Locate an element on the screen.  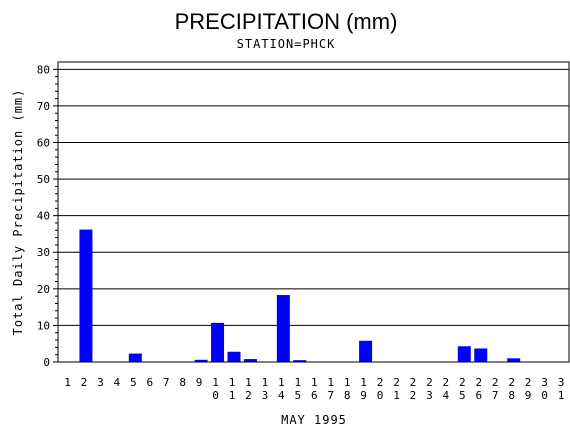
y-tick-label: 70 is located at coordinates (43, 106).